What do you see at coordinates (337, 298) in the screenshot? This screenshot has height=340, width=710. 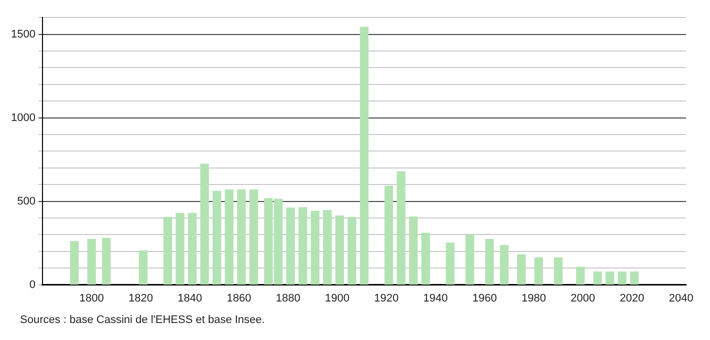 I see `x-tick-label: 1900` at bounding box center [337, 298].